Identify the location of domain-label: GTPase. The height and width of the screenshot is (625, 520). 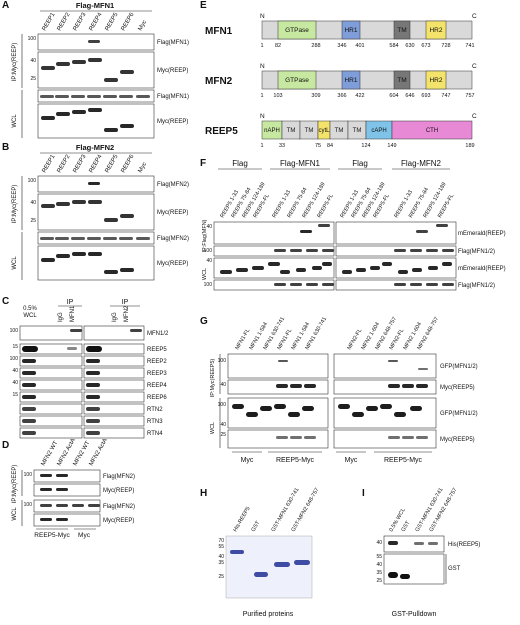
(297, 30).